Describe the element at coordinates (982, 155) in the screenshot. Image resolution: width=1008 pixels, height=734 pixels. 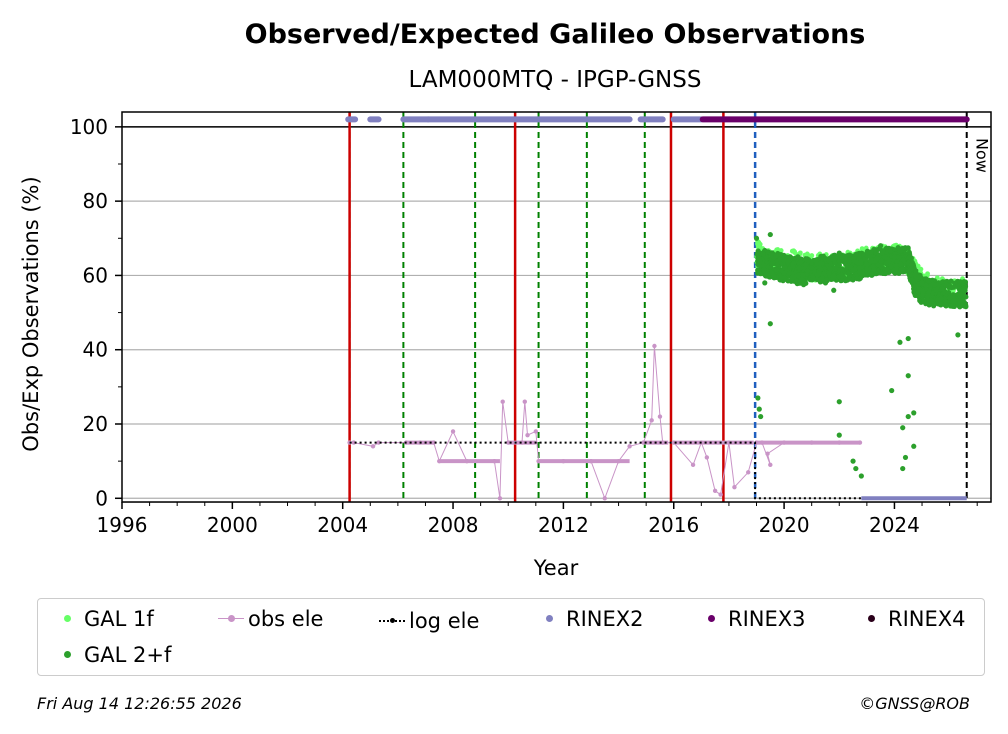
I see `now-label: Now` at that location.